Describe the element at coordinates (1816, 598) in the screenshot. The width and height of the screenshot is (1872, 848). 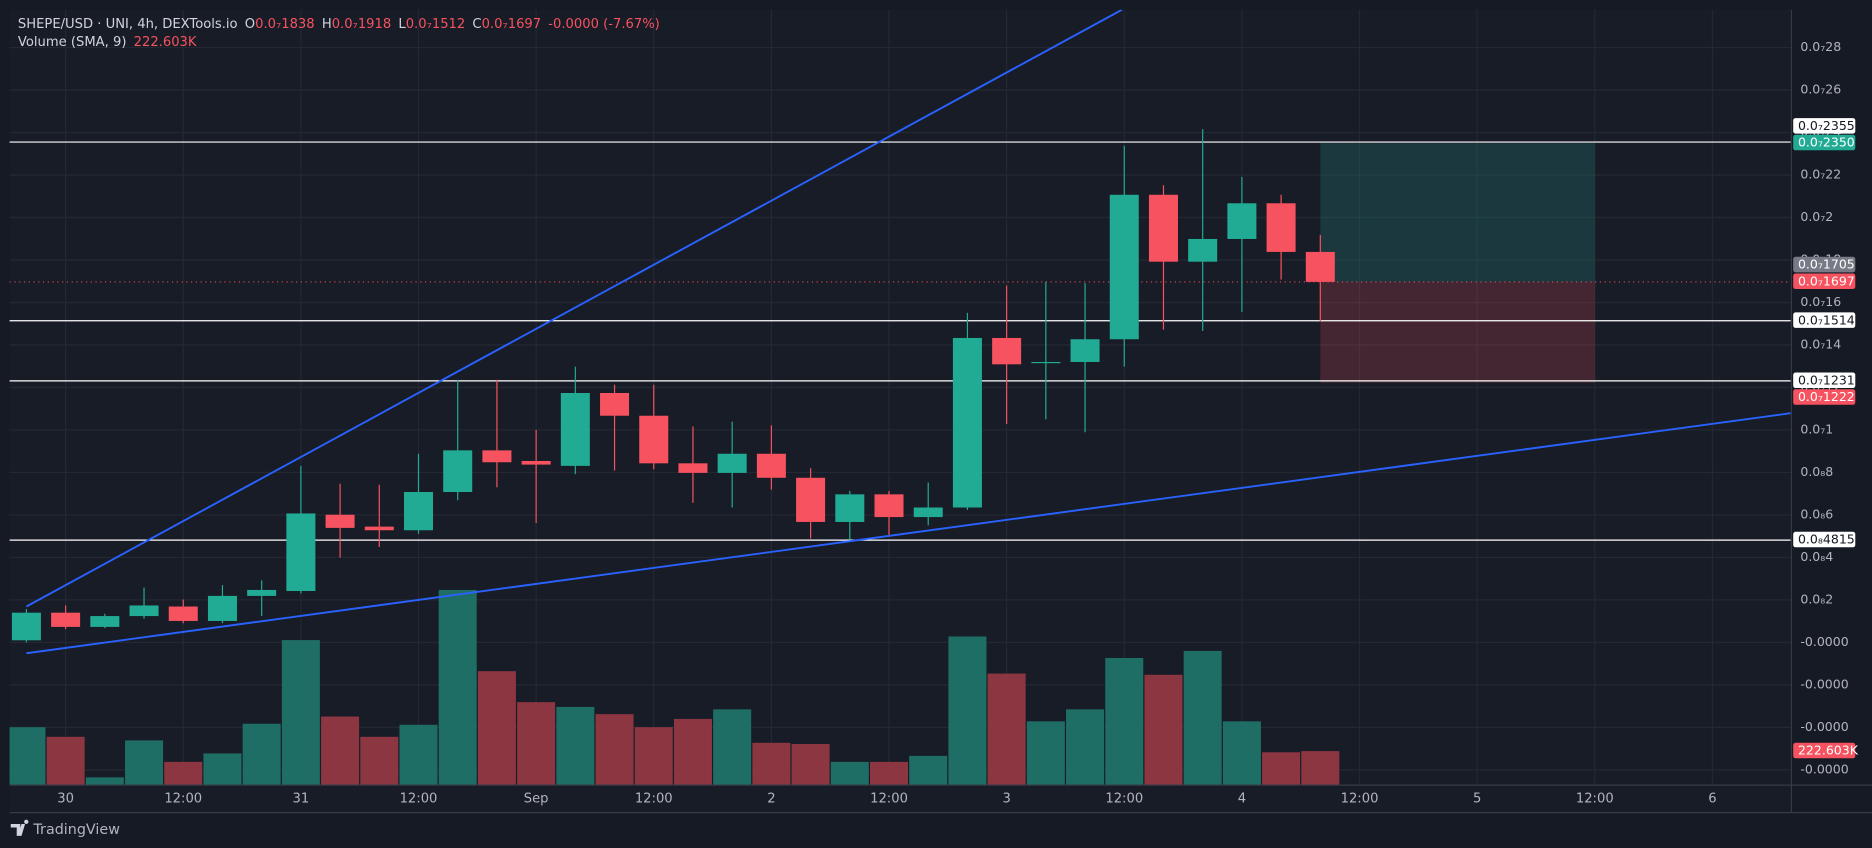
I see `y-tick-label: 0.0₈2` at that location.